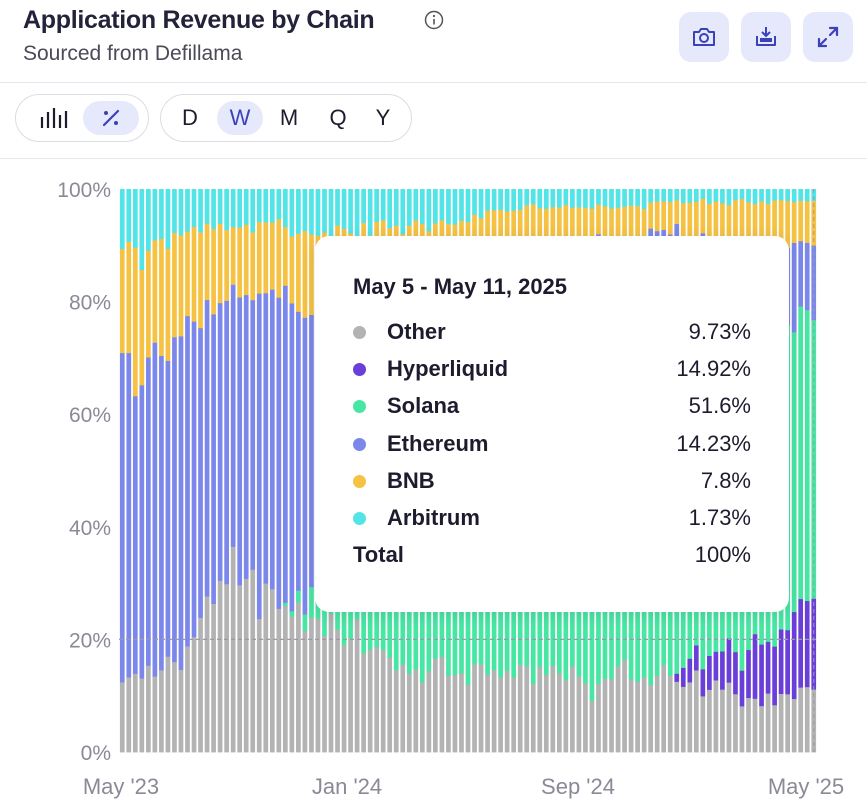  I want to click on period-day: D, so click(190, 117).